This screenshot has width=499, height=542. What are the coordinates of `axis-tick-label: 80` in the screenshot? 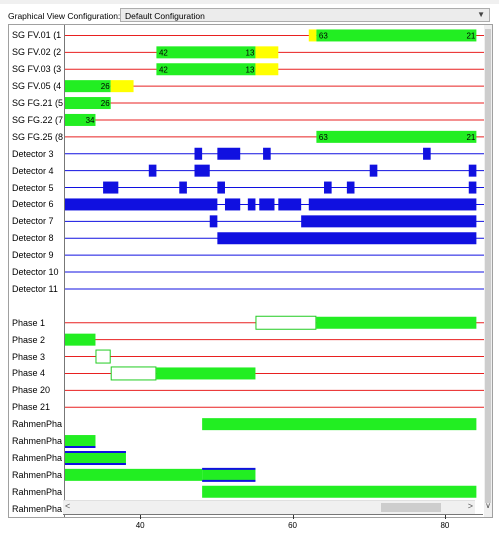 It's located at (445, 525).